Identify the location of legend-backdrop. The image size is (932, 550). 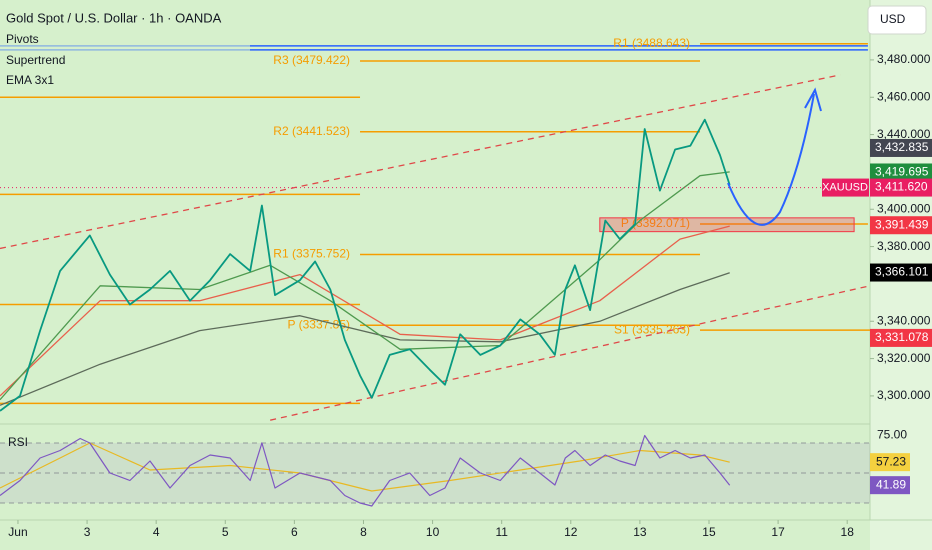
(125, 46).